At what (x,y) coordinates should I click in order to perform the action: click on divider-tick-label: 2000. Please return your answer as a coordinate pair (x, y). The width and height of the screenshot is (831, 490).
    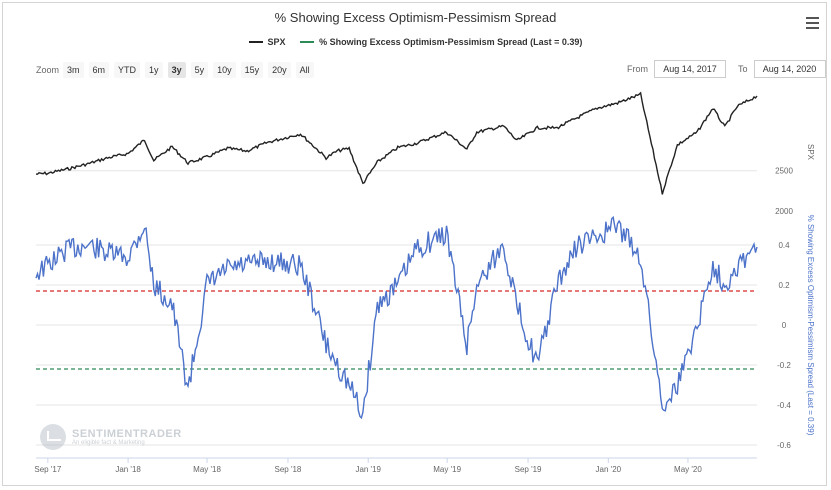
    Looking at the image, I should click on (784, 211).